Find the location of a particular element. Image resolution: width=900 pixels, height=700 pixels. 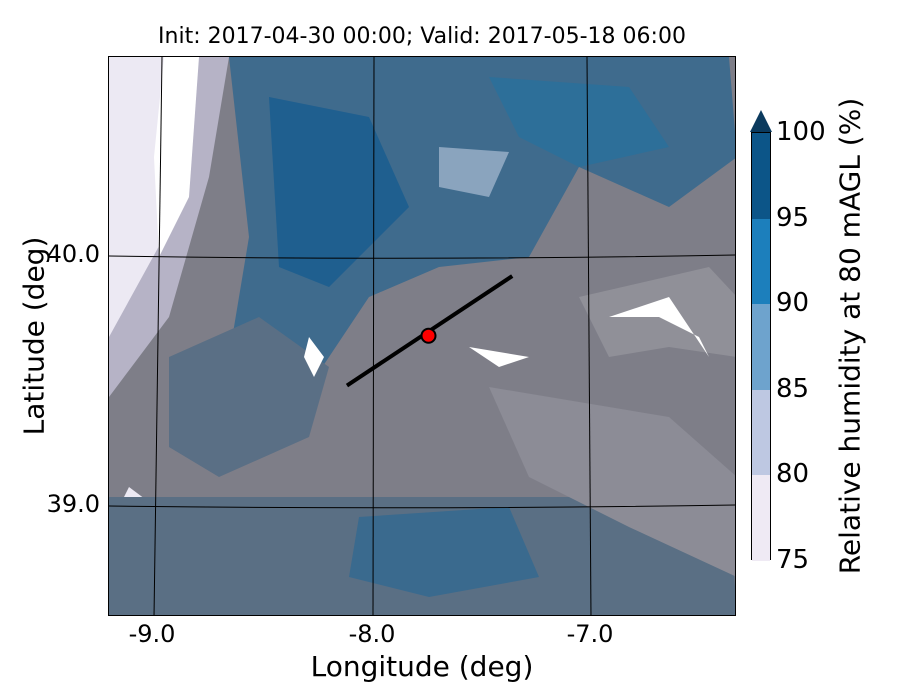

colorbar-tick-label: 80 is located at coordinates (793, 474).